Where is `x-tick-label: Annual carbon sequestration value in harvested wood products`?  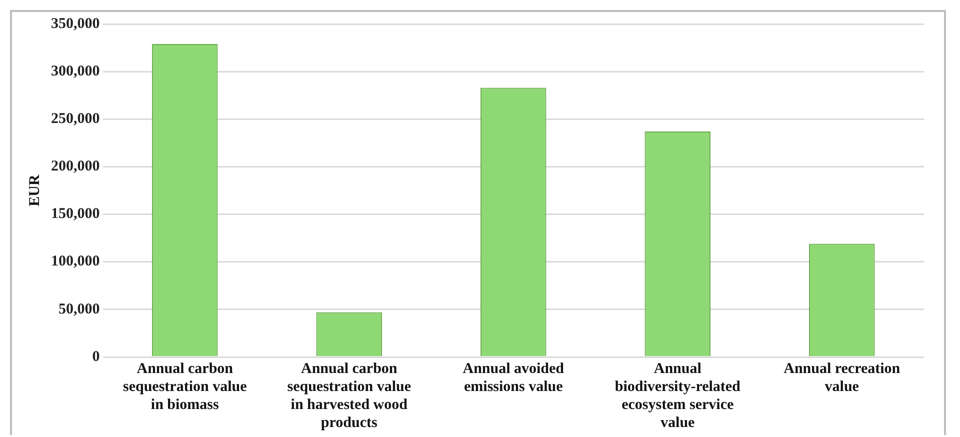
x-tick-label: Annual carbon sequestration value in harvested wood products is located at coordinates (349, 395).